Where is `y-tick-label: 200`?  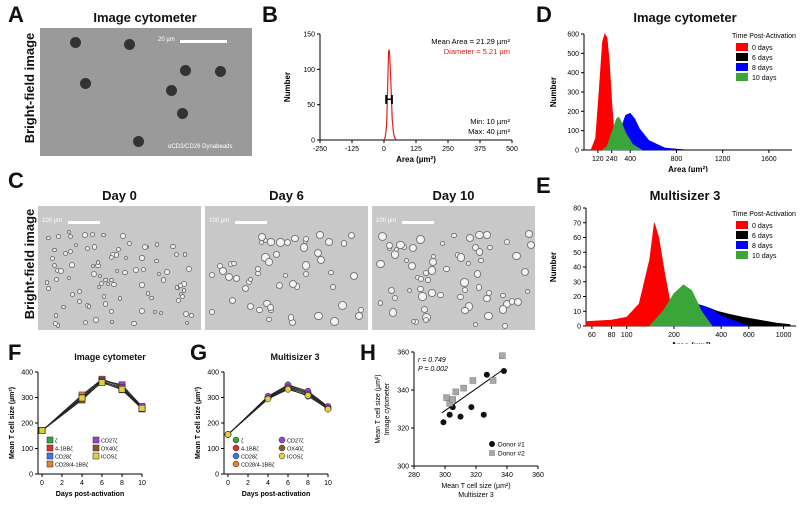 y-tick-label: 200 is located at coordinates (573, 112).